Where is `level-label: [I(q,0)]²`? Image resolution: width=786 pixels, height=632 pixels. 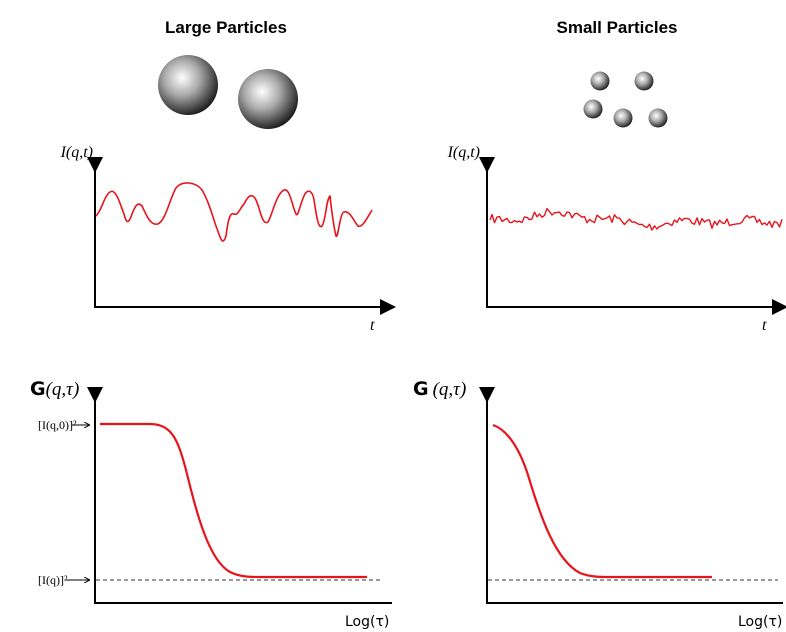 level-label: [I(q,0)]² is located at coordinates (57, 425).